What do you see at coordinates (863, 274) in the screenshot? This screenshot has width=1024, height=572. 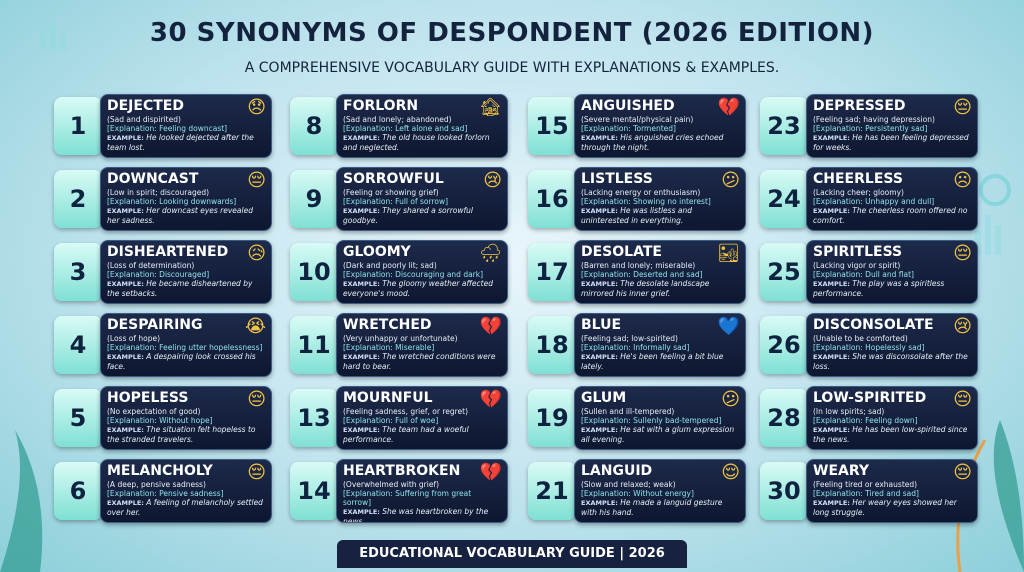 I see `explanation: [Explanation: Dull and flat]` at bounding box center [863, 274].